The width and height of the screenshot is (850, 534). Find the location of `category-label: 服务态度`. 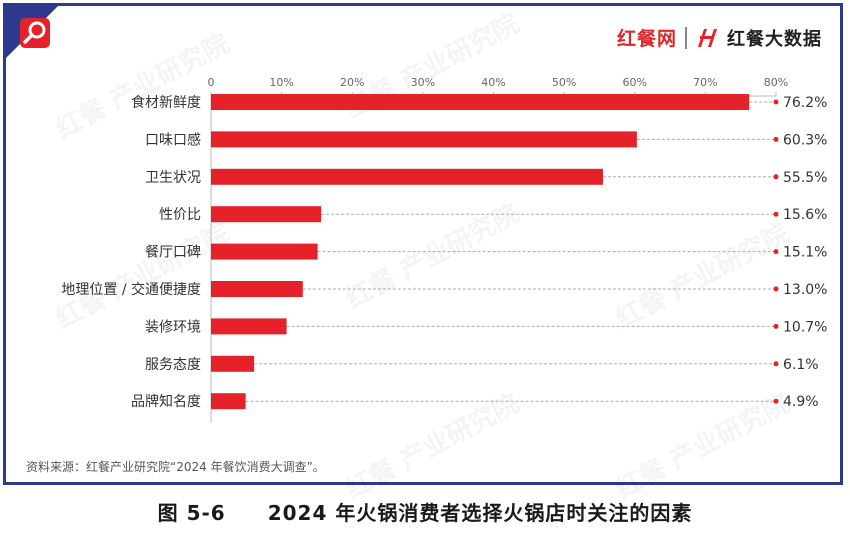

category-label: 服务态度 is located at coordinates (173, 365).